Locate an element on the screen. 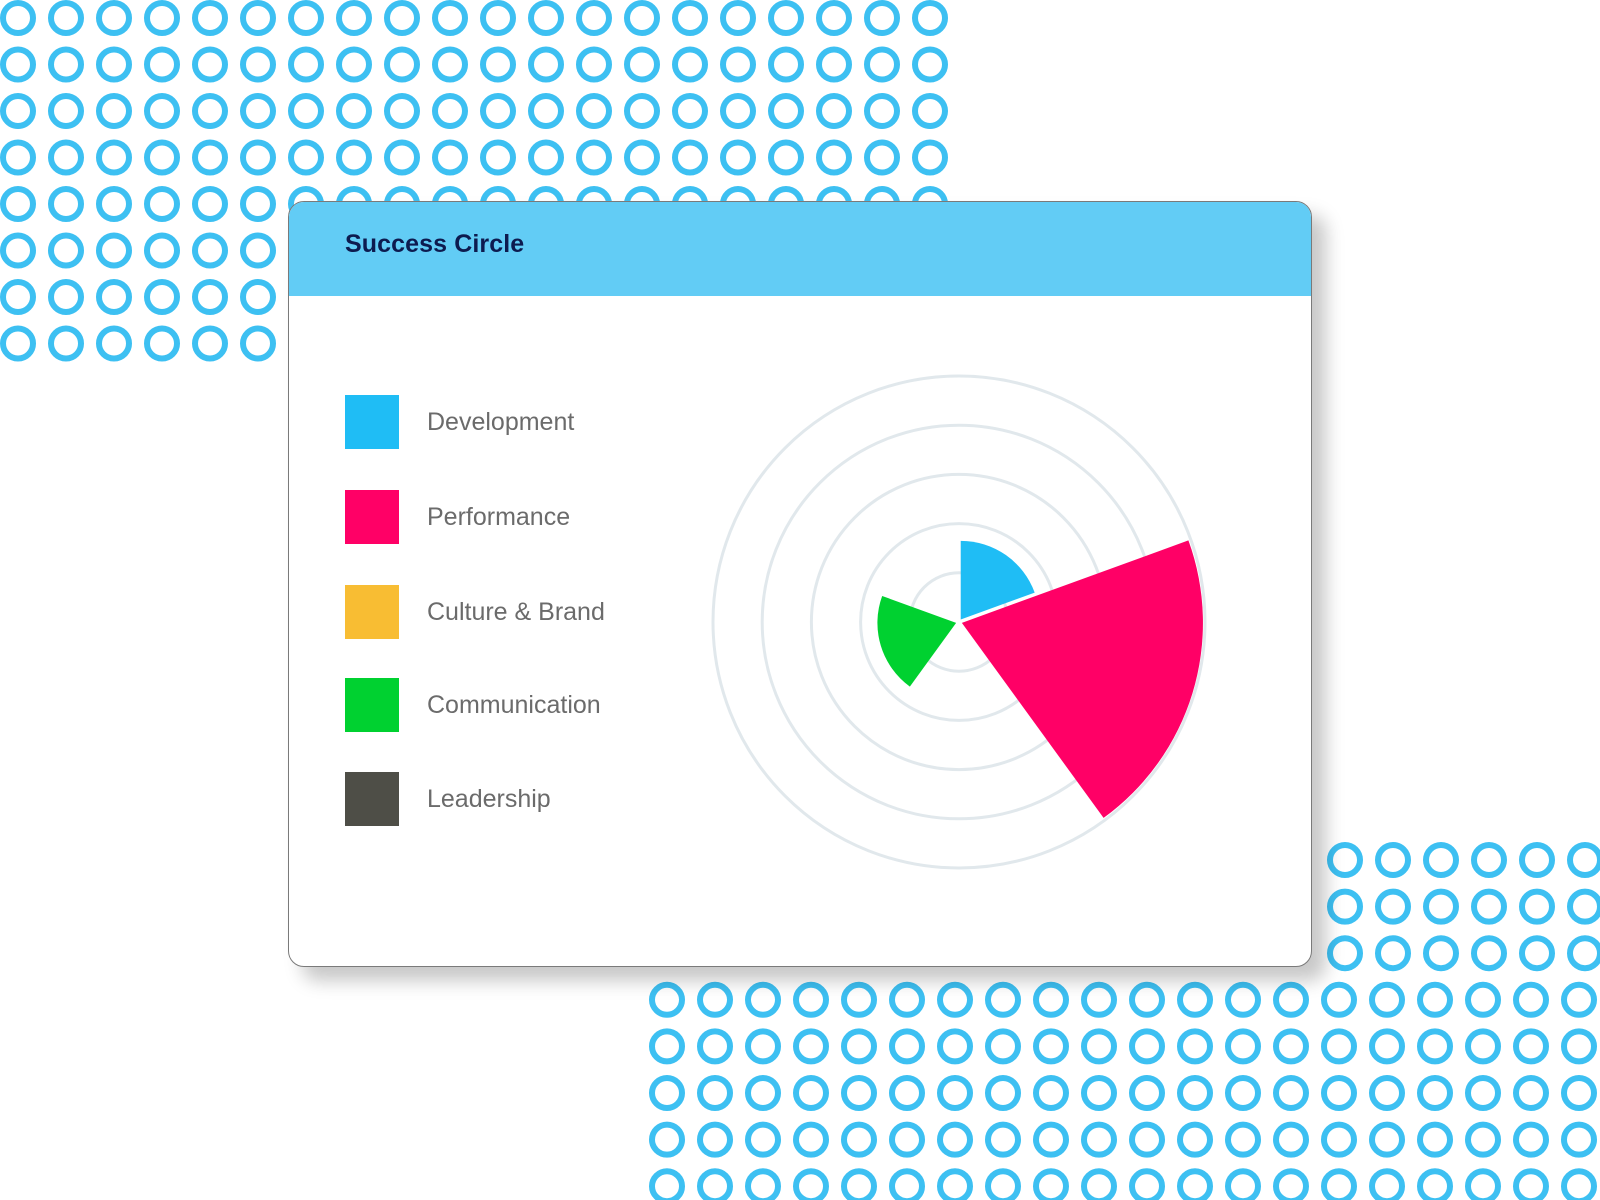 This screenshot has height=1200, width=1600. legend-item-communication: Communication is located at coordinates (473, 705).